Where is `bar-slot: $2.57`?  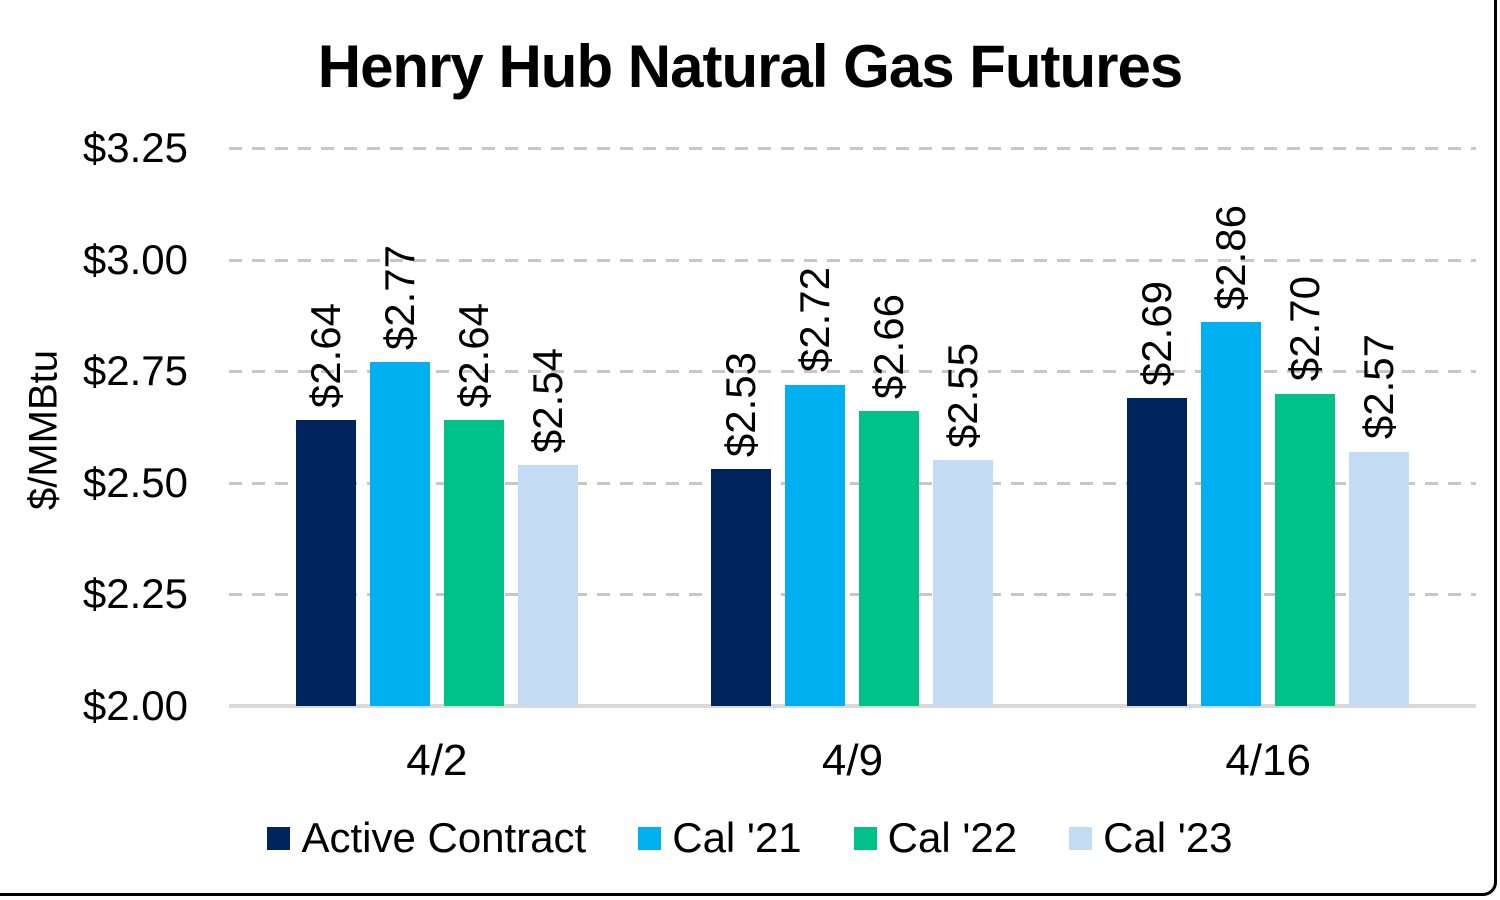 bar-slot: $2.57 is located at coordinates (1379, 427).